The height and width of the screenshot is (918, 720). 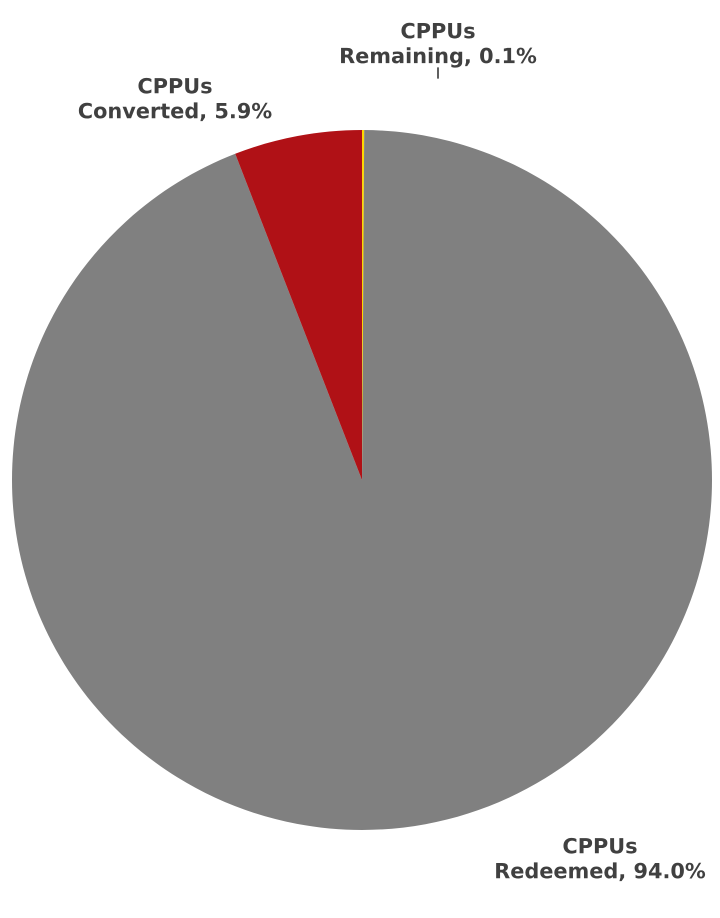 What do you see at coordinates (601, 860) in the screenshot?
I see `slice-label: CPPUs Redeemed, 94.0%` at bounding box center [601, 860].